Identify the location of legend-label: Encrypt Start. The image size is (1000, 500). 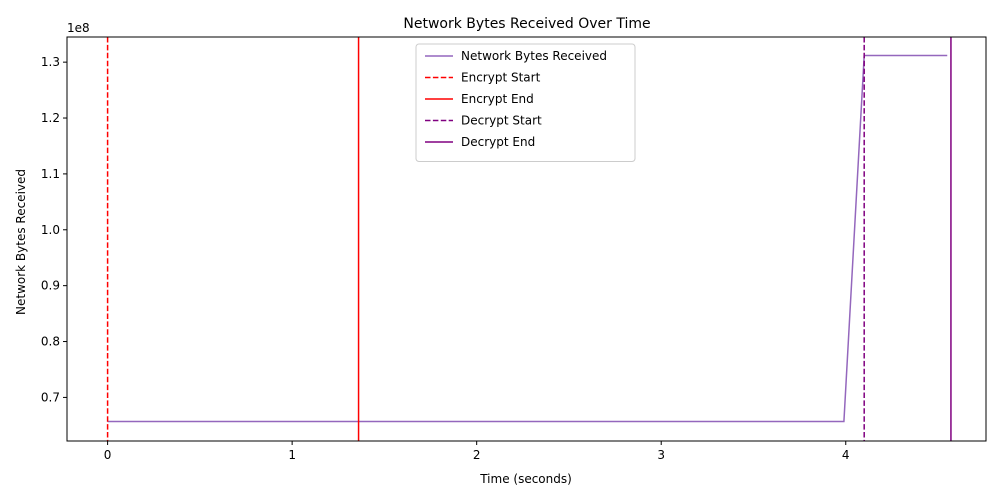
(501, 78).